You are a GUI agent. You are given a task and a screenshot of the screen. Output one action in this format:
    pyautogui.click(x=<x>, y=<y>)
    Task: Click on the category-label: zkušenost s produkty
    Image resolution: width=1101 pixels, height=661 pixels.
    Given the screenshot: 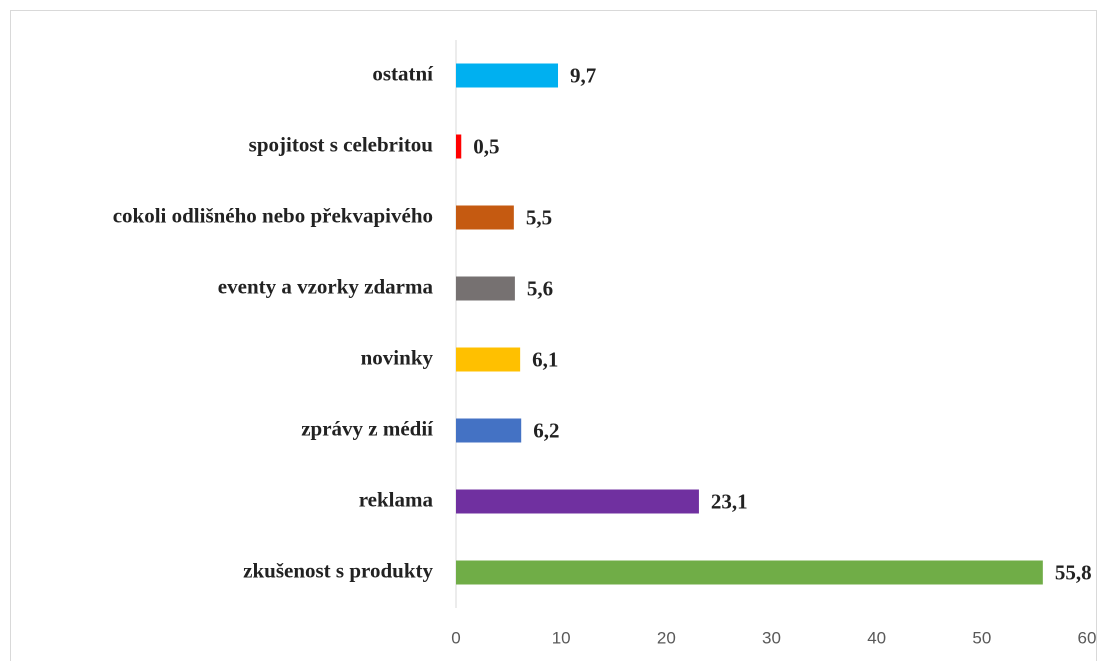 What is the action you would take?
    pyautogui.click(x=338, y=570)
    